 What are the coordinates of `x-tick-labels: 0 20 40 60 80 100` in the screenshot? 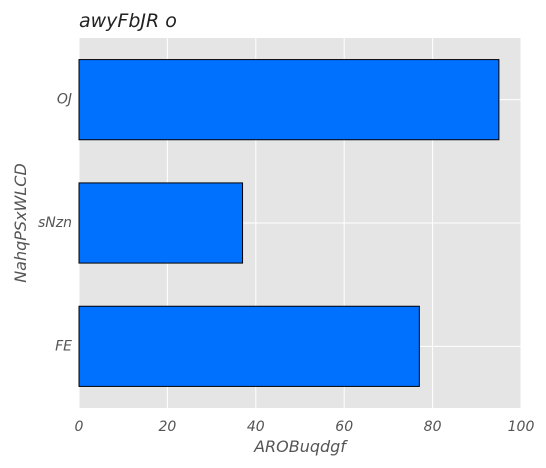 It's located at (305, 427).